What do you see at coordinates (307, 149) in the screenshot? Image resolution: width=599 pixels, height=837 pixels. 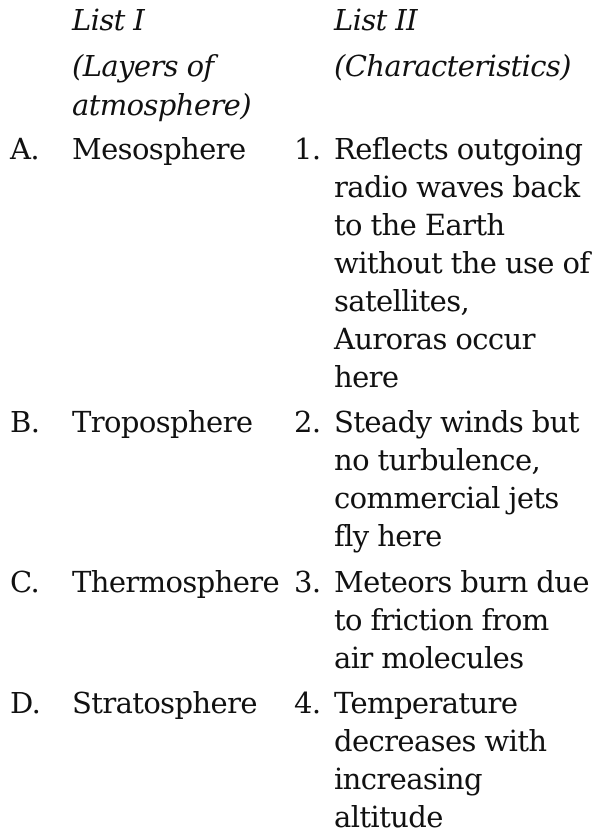 I see `row-1-number: 1.` at bounding box center [307, 149].